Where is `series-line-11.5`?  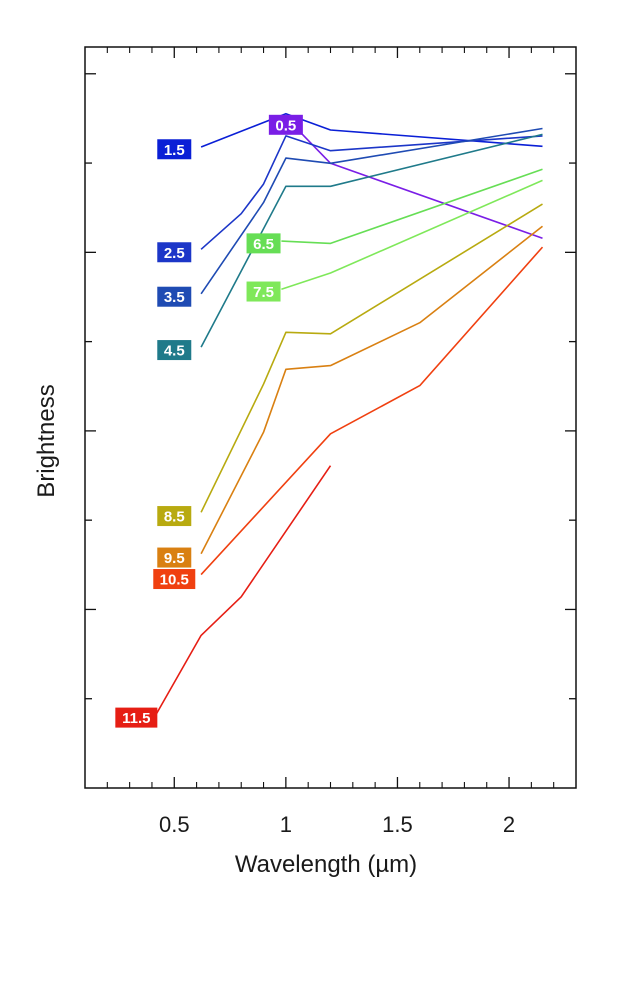 series-line-11.5 is located at coordinates (243, 590).